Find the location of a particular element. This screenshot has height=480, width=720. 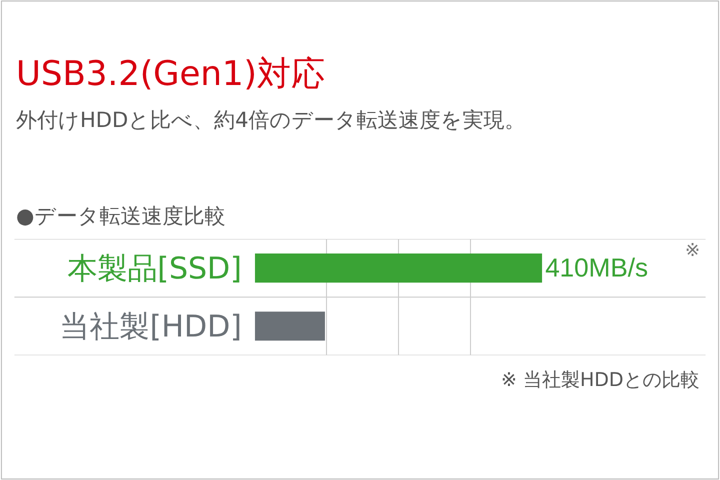

text: ※ 当社製HDDとの比較 is located at coordinates (600, 380).